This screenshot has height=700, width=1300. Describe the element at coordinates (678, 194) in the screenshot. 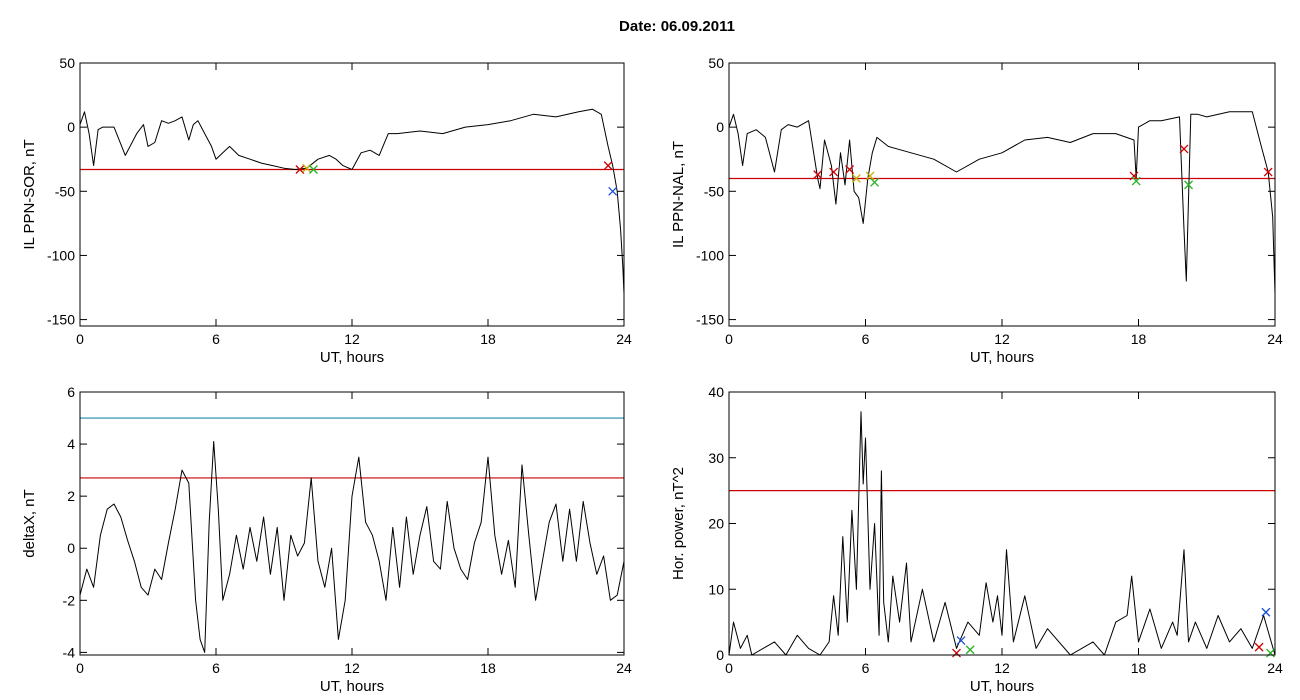

I see `y-axis-label: IL PPN-NAL, nT` at that location.